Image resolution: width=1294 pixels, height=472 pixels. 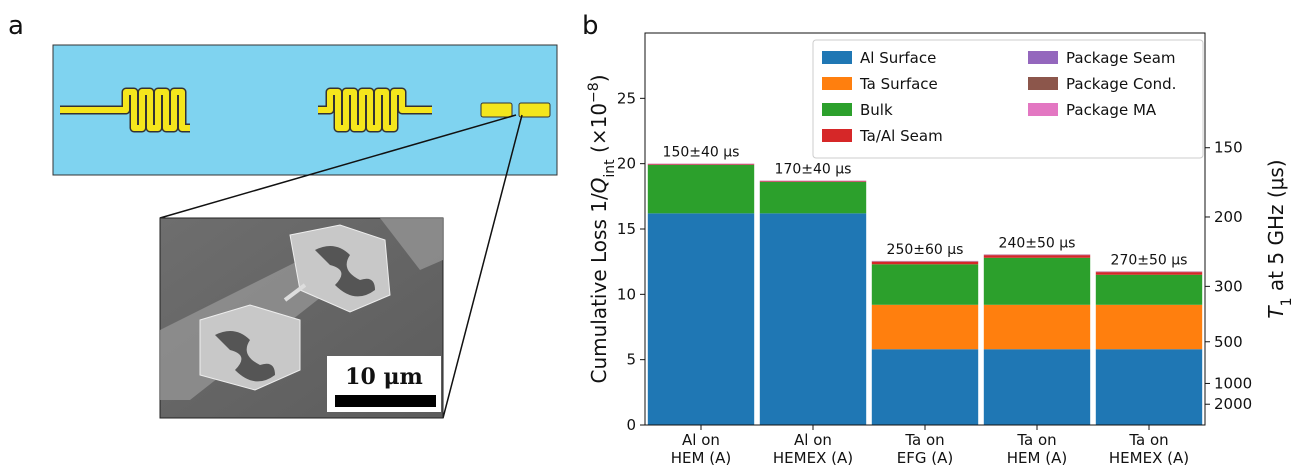 I want to click on y2-tick-label: 200, so click(x=1228, y=217).